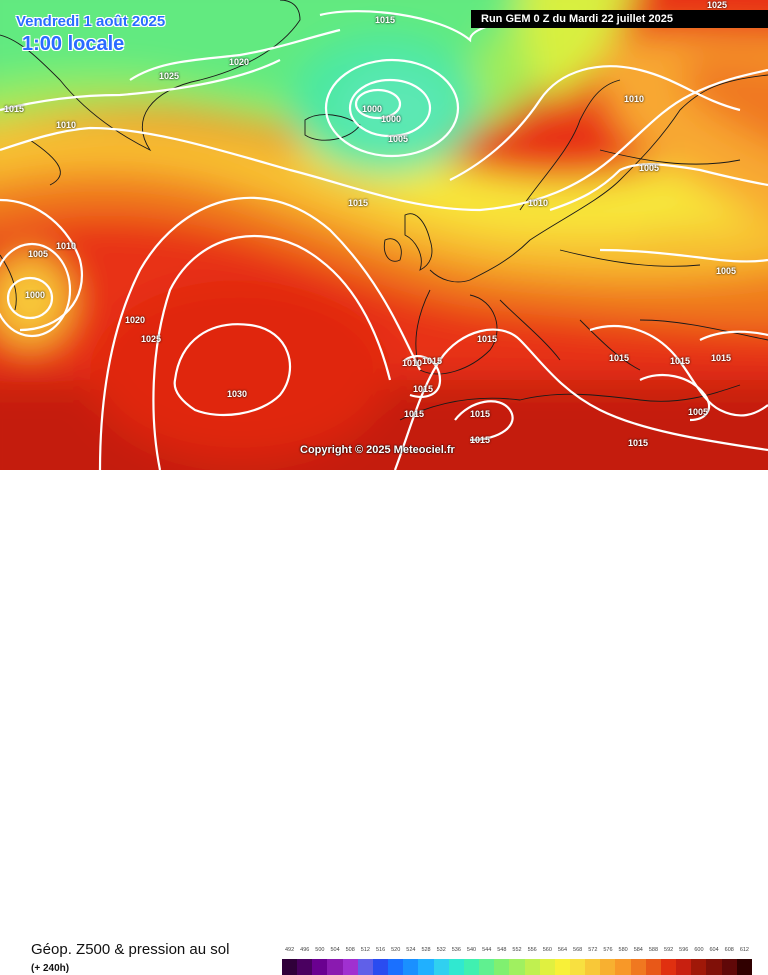 The height and width of the screenshot is (975, 768). I want to click on isobar-label: 1030, so click(237, 394).